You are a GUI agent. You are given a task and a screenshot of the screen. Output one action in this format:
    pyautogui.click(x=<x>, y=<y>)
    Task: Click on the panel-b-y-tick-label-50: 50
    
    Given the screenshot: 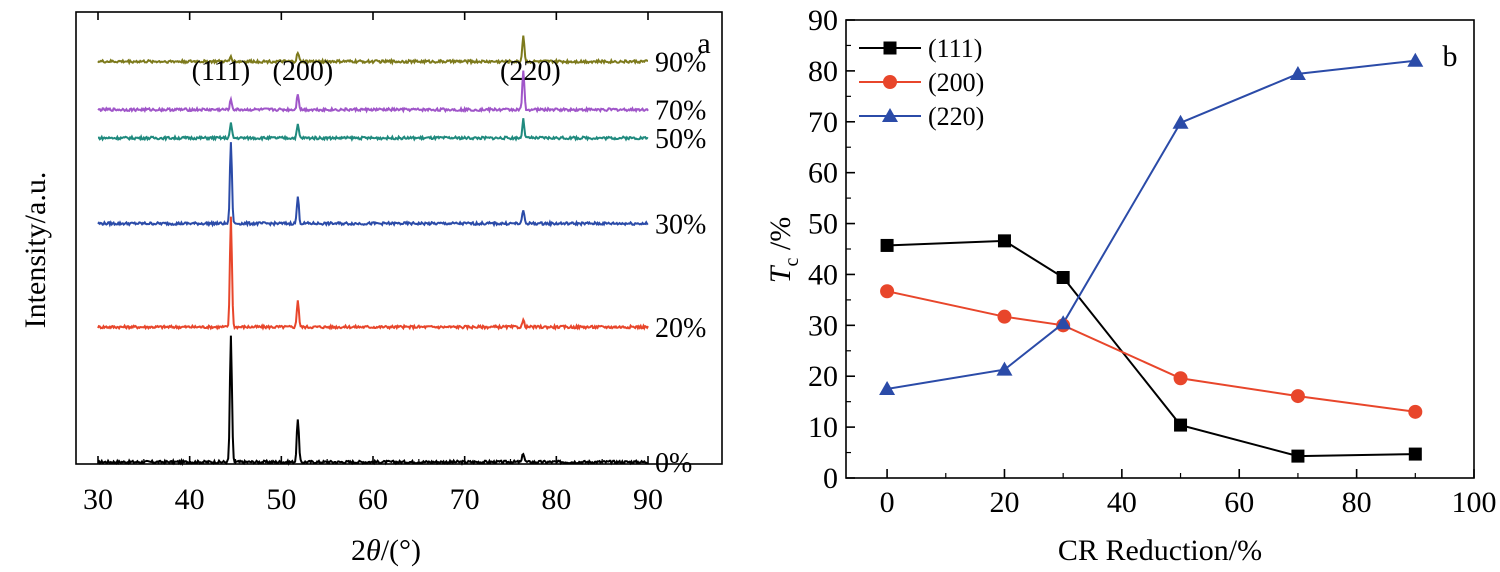 What is the action you would take?
    pyautogui.click(x=823, y=224)
    